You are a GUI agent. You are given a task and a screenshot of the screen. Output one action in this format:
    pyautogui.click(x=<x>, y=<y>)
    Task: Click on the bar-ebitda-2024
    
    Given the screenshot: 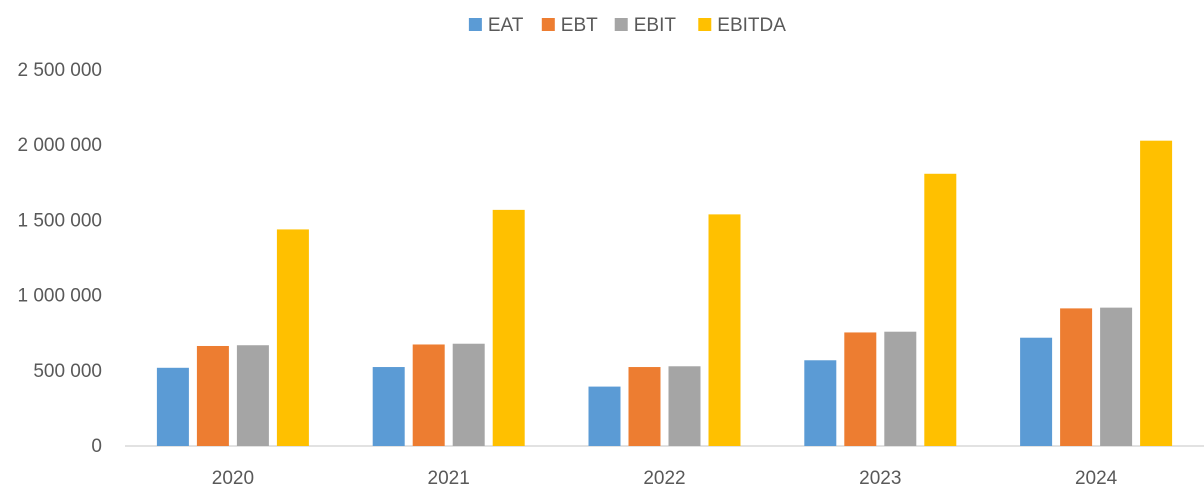 What is the action you would take?
    pyautogui.click(x=1156, y=293)
    